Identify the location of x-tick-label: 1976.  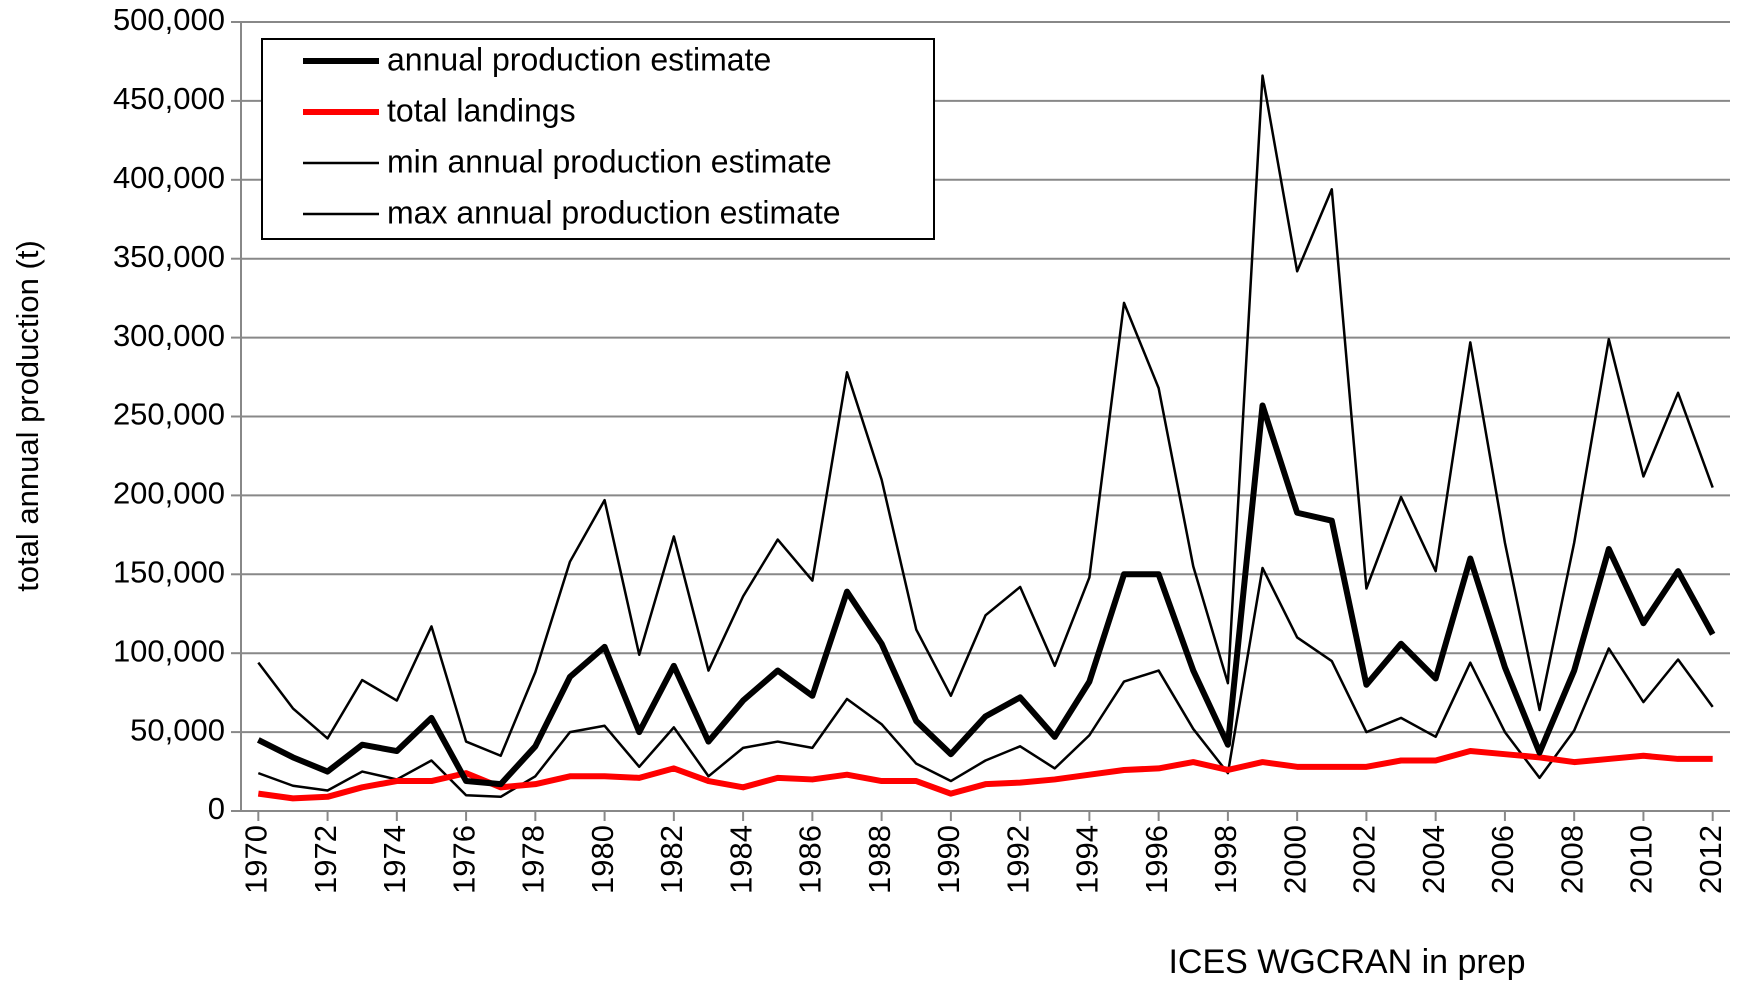
(463, 859).